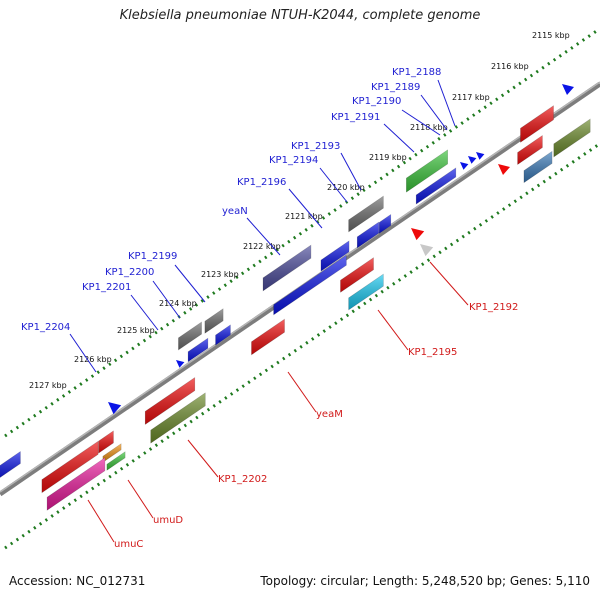  I want to click on bottom-gene-label: KP1_2195, so click(432, 352).